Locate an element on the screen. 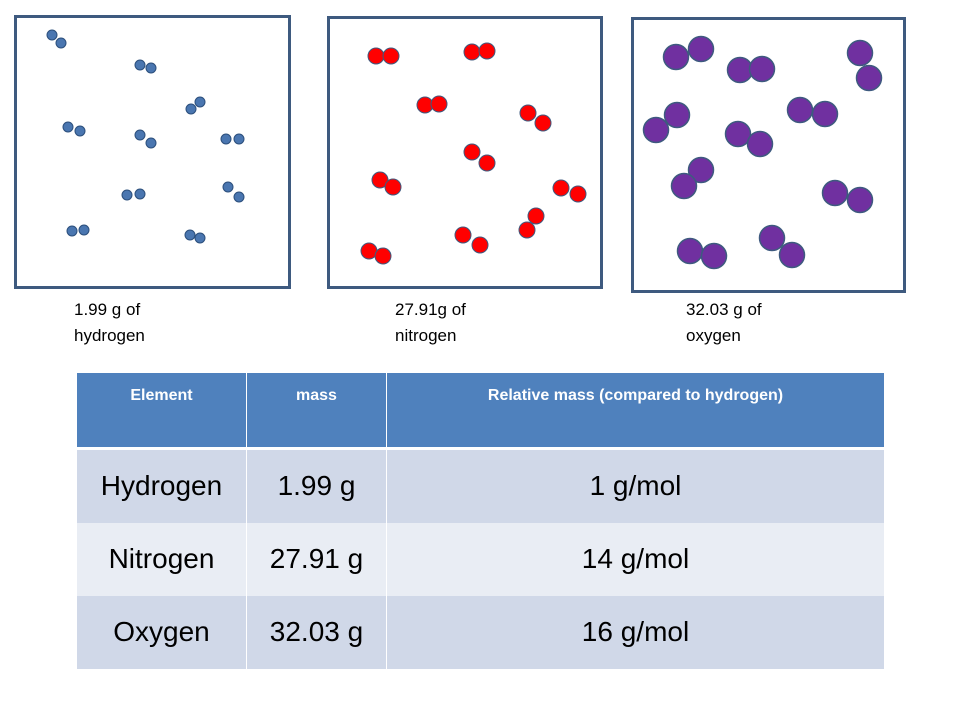 This screenshot has width=960, height=720. nitrogen-caption: 27.91g of nitrogen is located at coordinates (430, 322).